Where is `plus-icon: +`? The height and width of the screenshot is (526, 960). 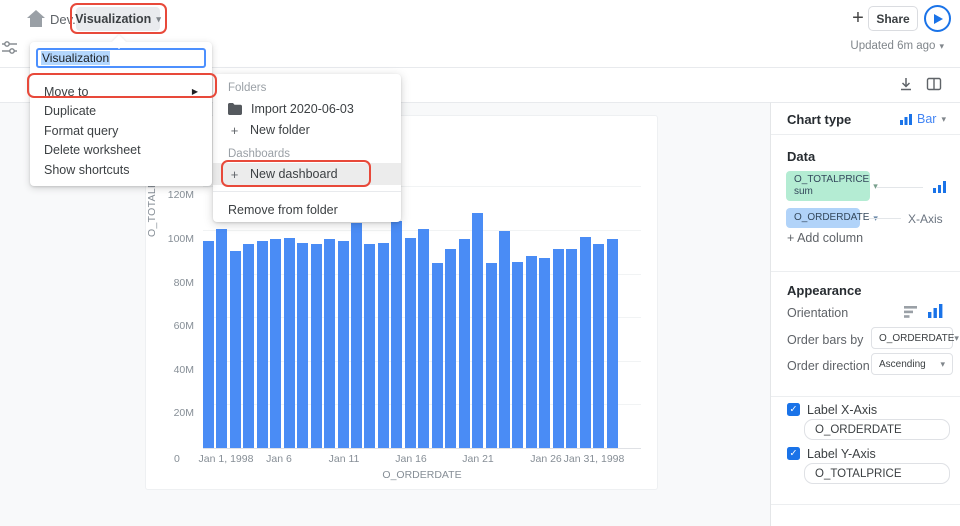 plus-icon: + is located at coordinates (234, 130).